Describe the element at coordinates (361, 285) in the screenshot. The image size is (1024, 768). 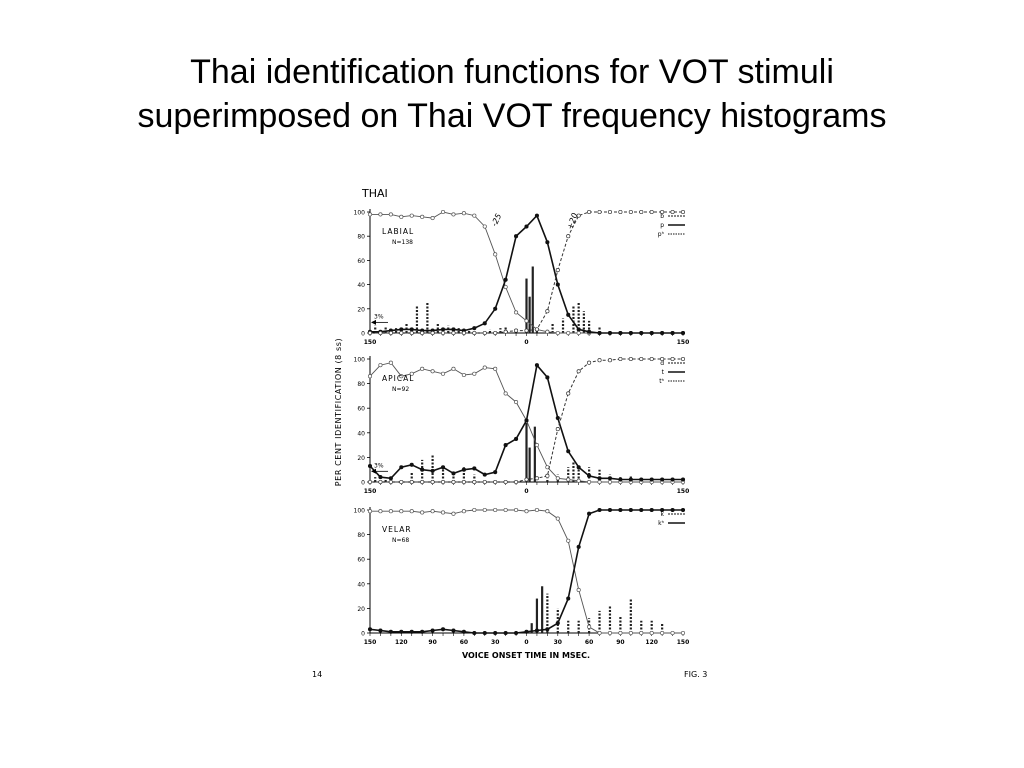
I see `y-tick-label: 40` at that location.